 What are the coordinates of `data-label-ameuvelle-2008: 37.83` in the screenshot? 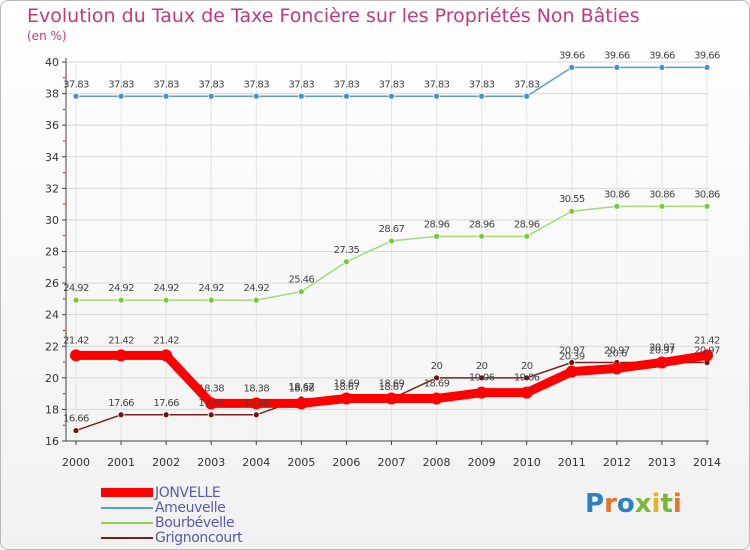 It's located at (437, 84).